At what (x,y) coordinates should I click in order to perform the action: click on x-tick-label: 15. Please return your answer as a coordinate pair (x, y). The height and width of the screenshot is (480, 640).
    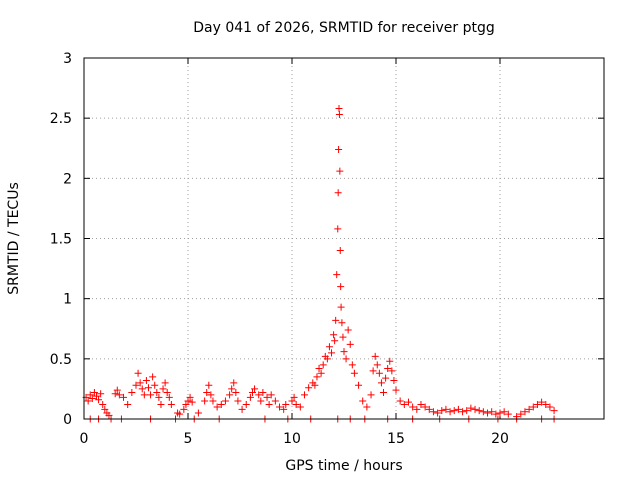
    Looking at the image, I should click on (396, 439).